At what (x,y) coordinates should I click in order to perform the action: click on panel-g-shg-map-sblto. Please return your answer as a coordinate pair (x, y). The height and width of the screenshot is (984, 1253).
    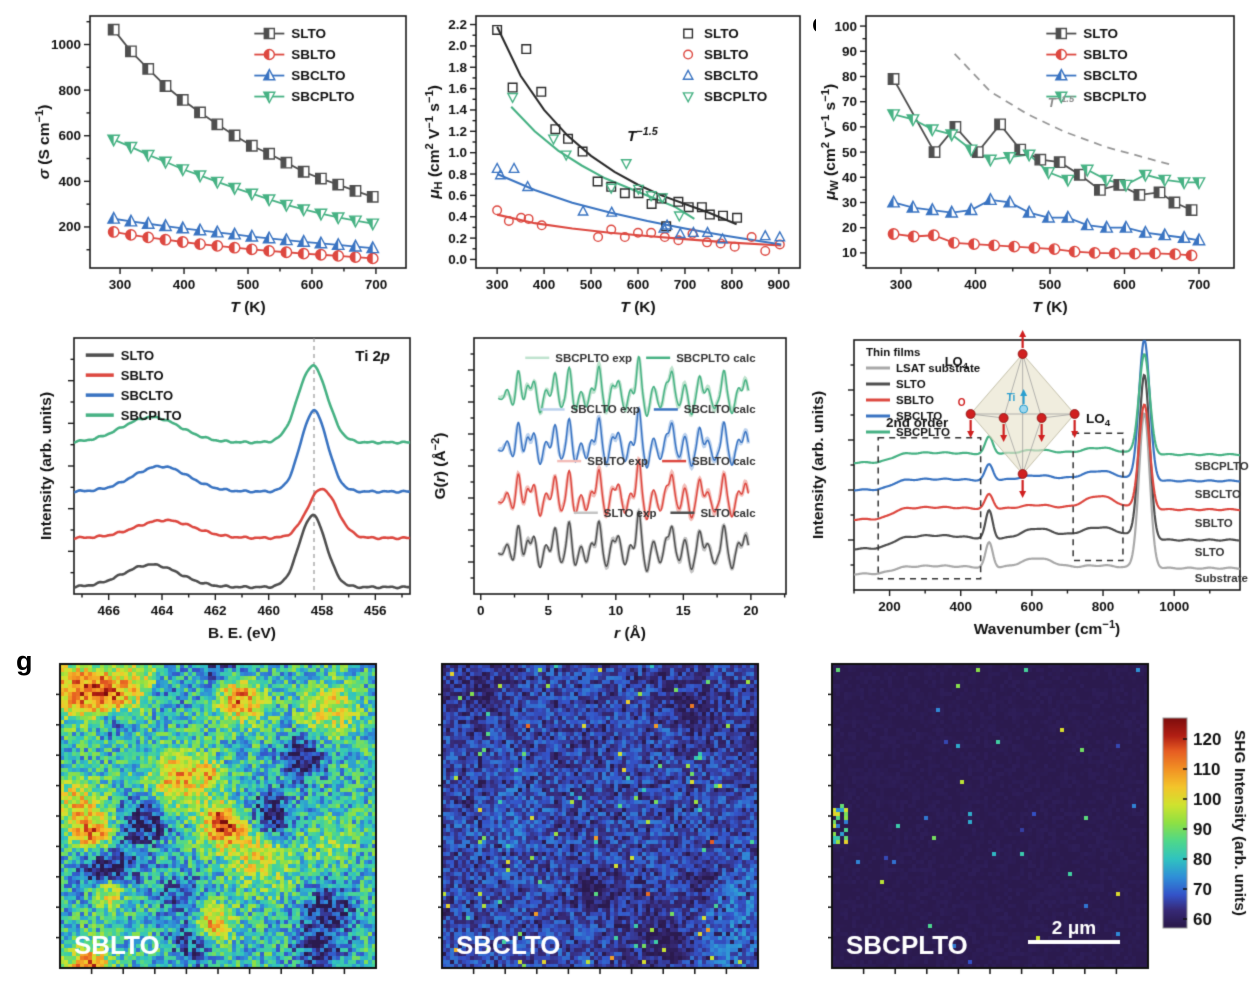
    Looking at the image, I should click on (218, 821).